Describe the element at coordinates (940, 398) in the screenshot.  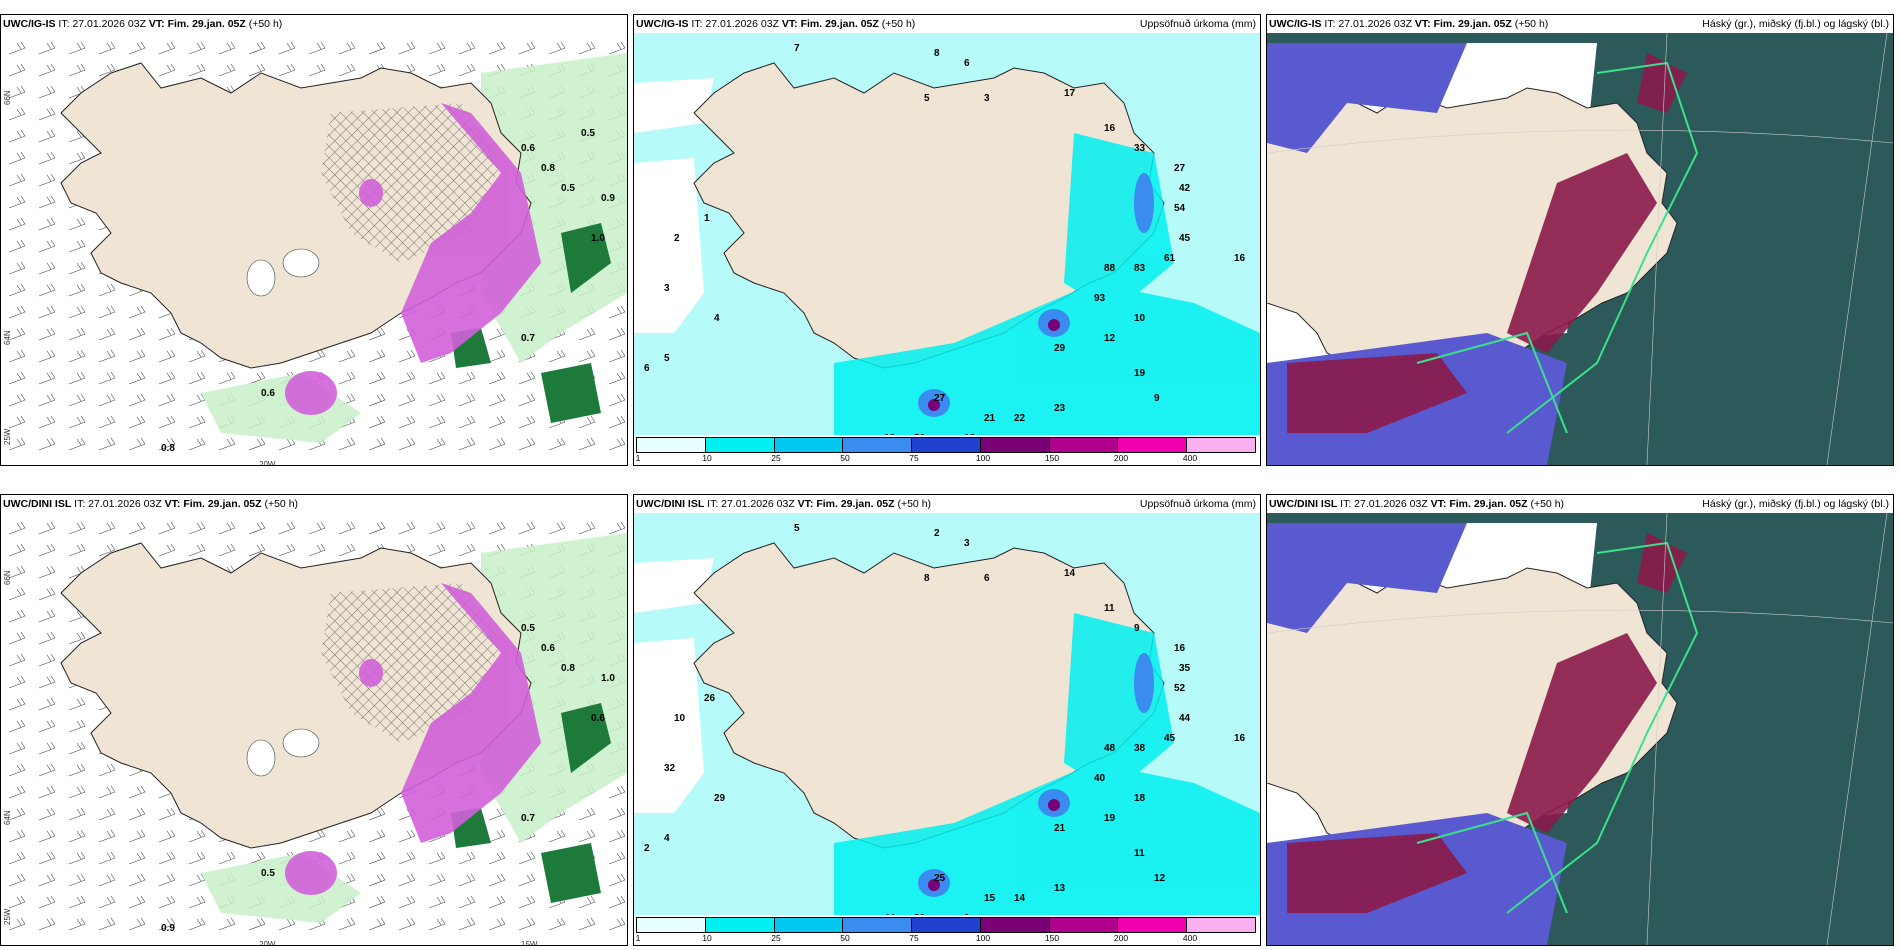
I see `value-label: 27` at that location.